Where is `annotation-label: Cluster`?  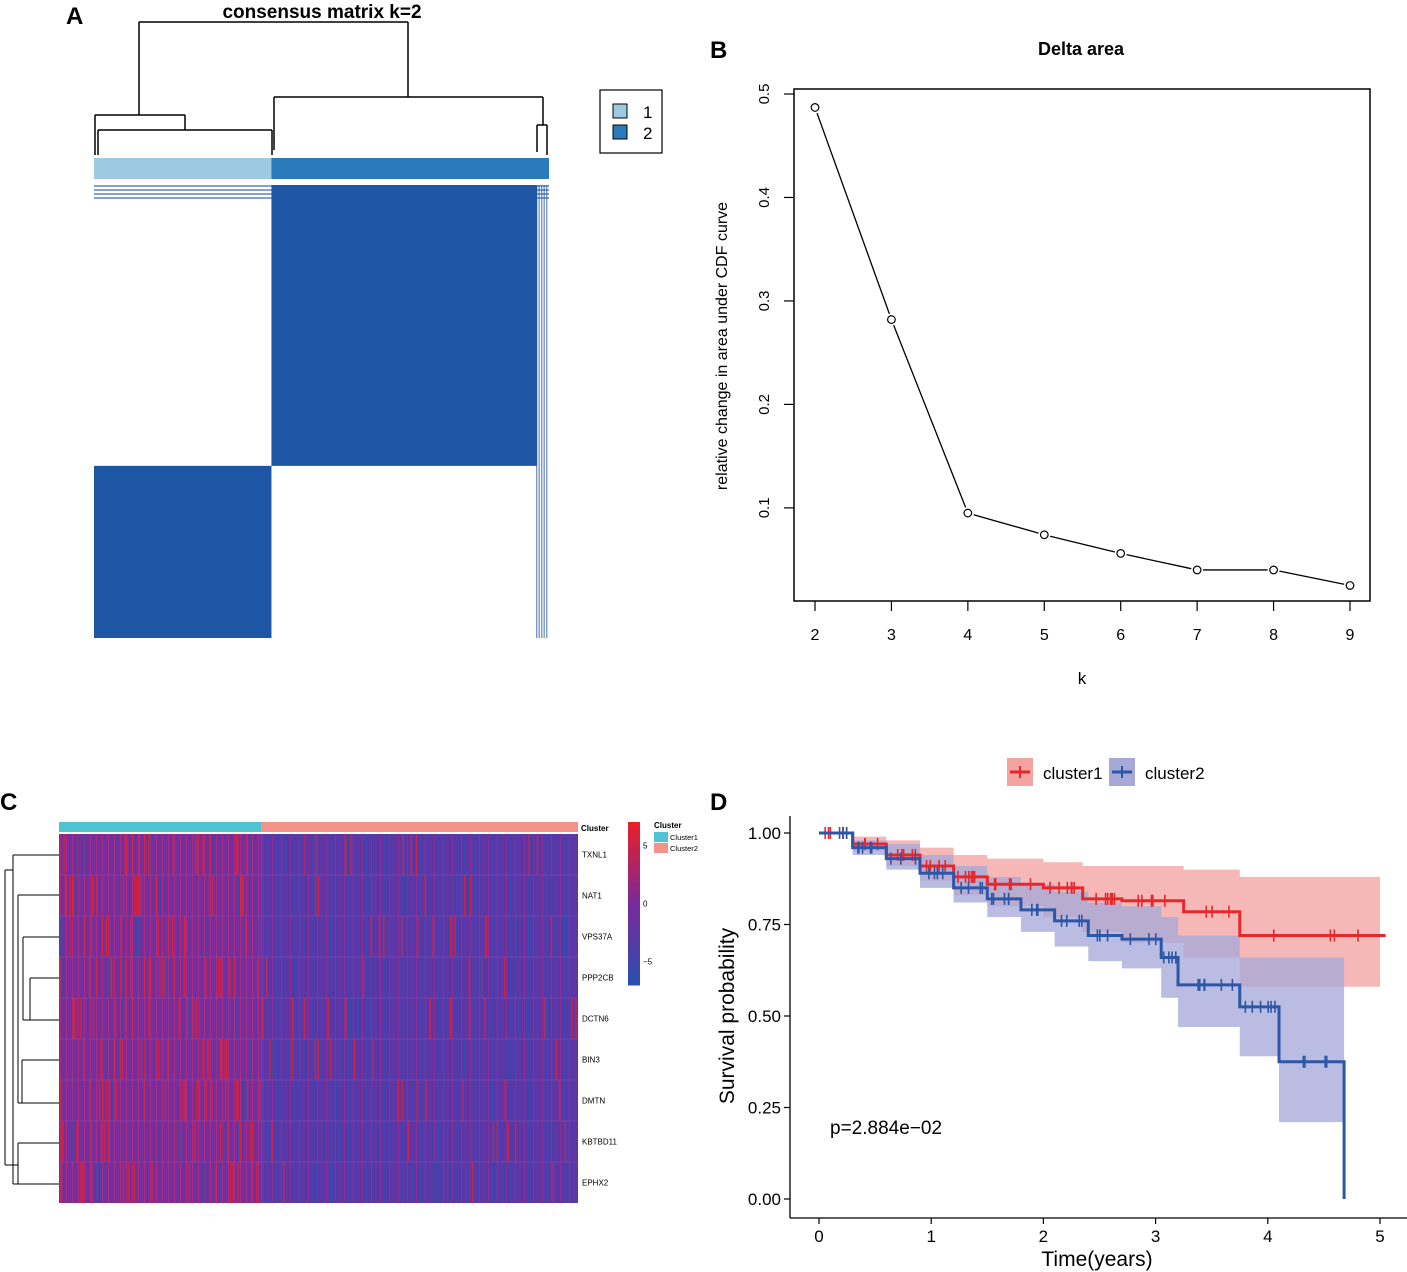
annotation-label: Cluster is located at coordinates (595, 828).